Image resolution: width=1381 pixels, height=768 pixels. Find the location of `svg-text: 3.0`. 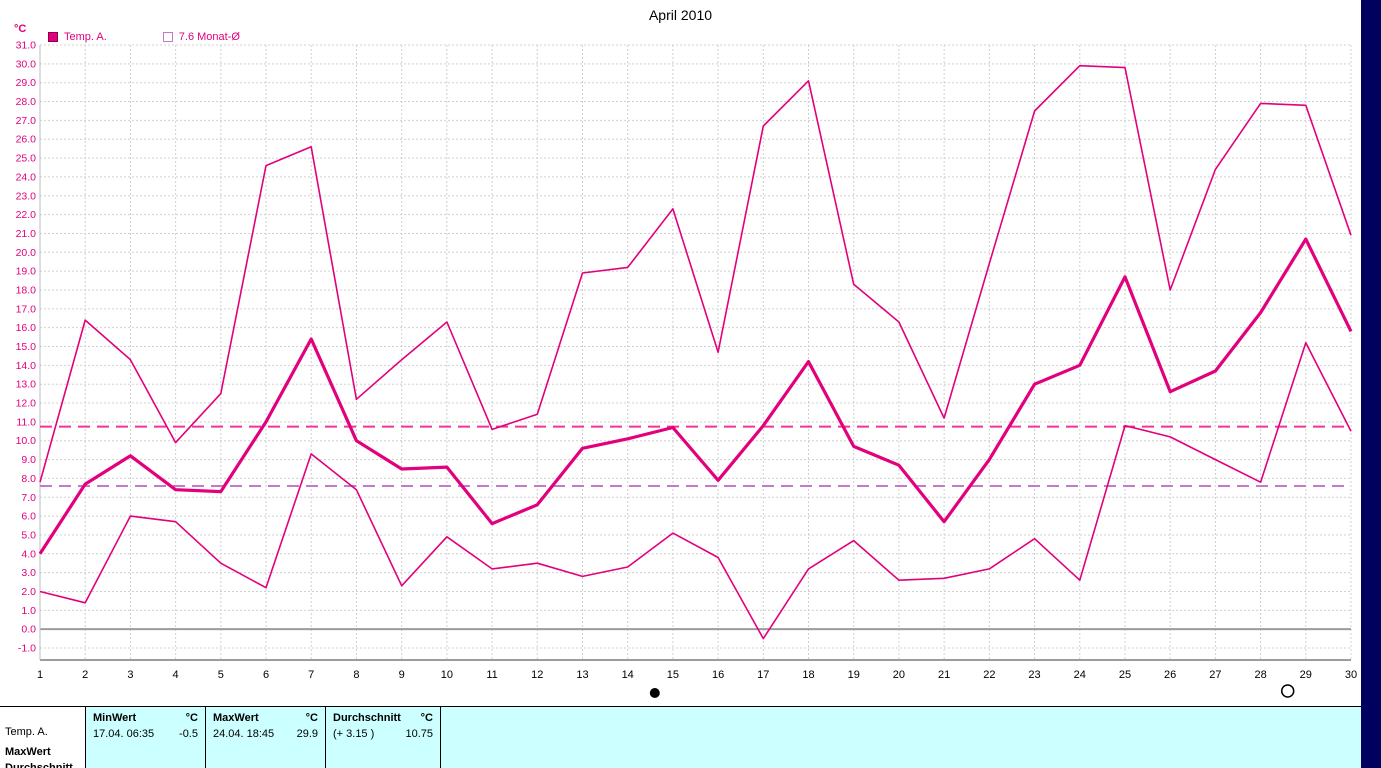

svg-text: 3.0 is located at coordinates (28, 573).